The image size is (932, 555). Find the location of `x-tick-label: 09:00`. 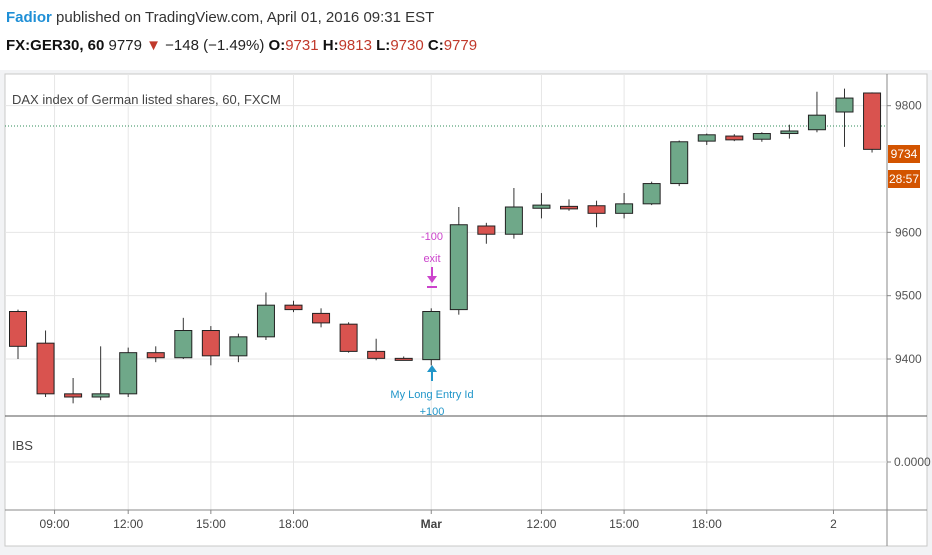

x-tick-label: 09:00 is located at coordinates (55, 524).